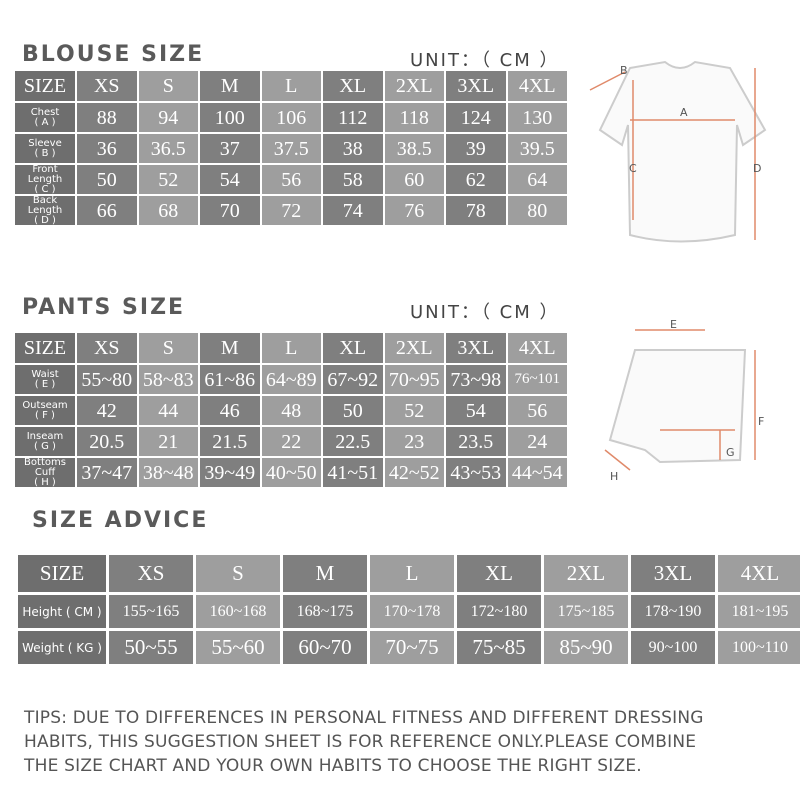 The width and height of the screenshot is (800, 800). Describe the element at coordinates (151, 647) in the screenshot. I see `value-cell: 50~55` at that location.